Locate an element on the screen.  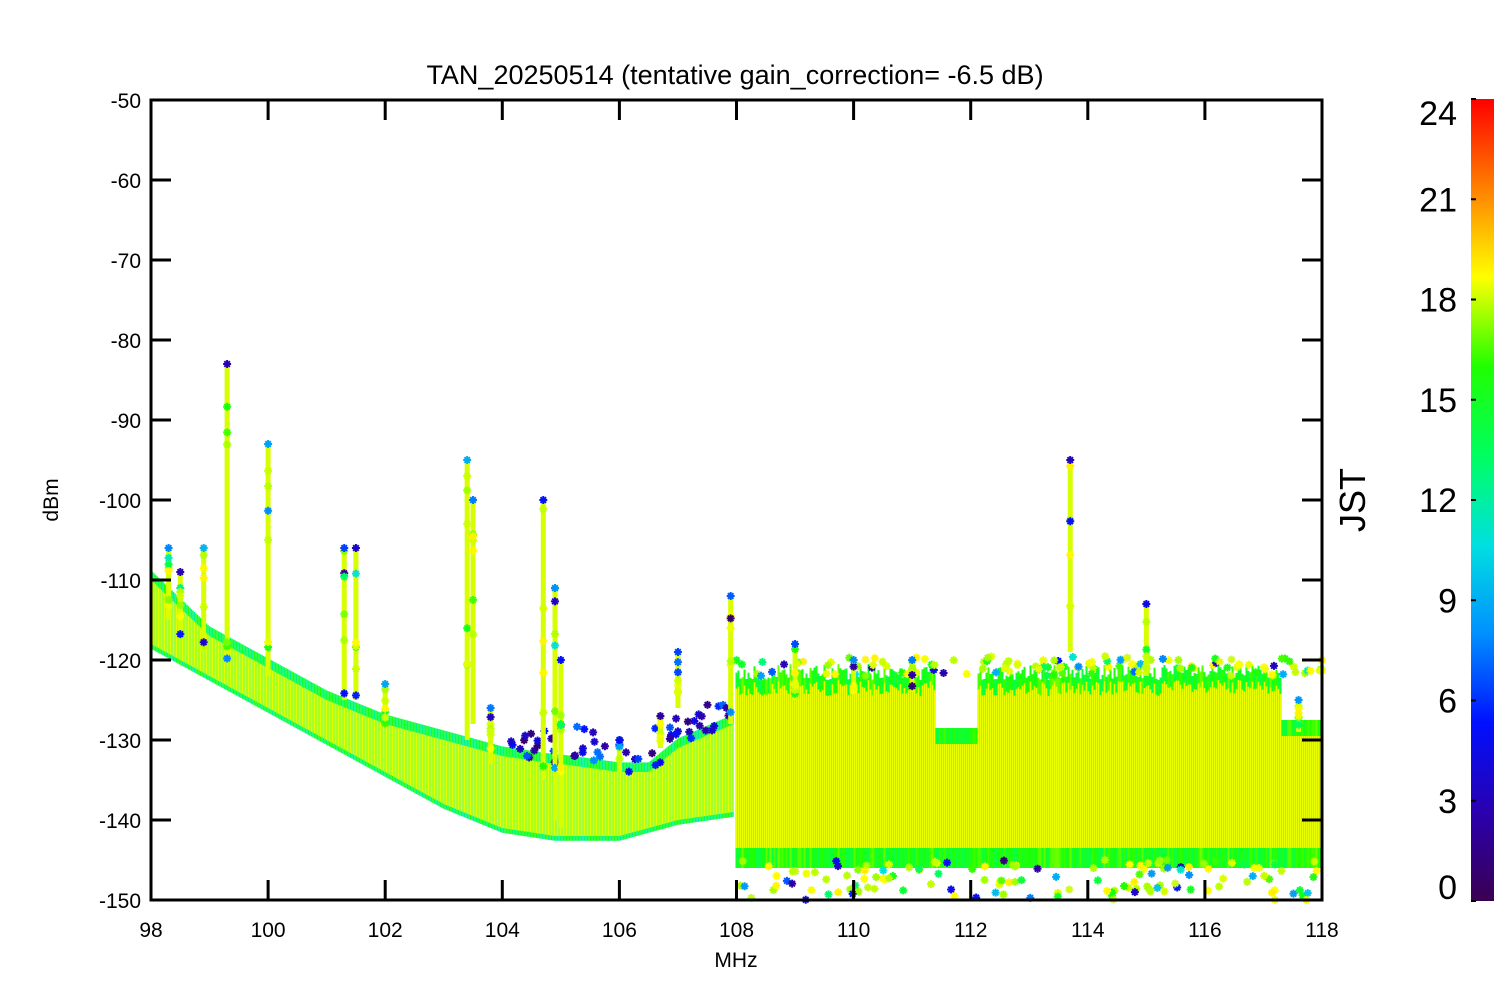
y-tick-label: -110 is located at coordinates (121, 581).